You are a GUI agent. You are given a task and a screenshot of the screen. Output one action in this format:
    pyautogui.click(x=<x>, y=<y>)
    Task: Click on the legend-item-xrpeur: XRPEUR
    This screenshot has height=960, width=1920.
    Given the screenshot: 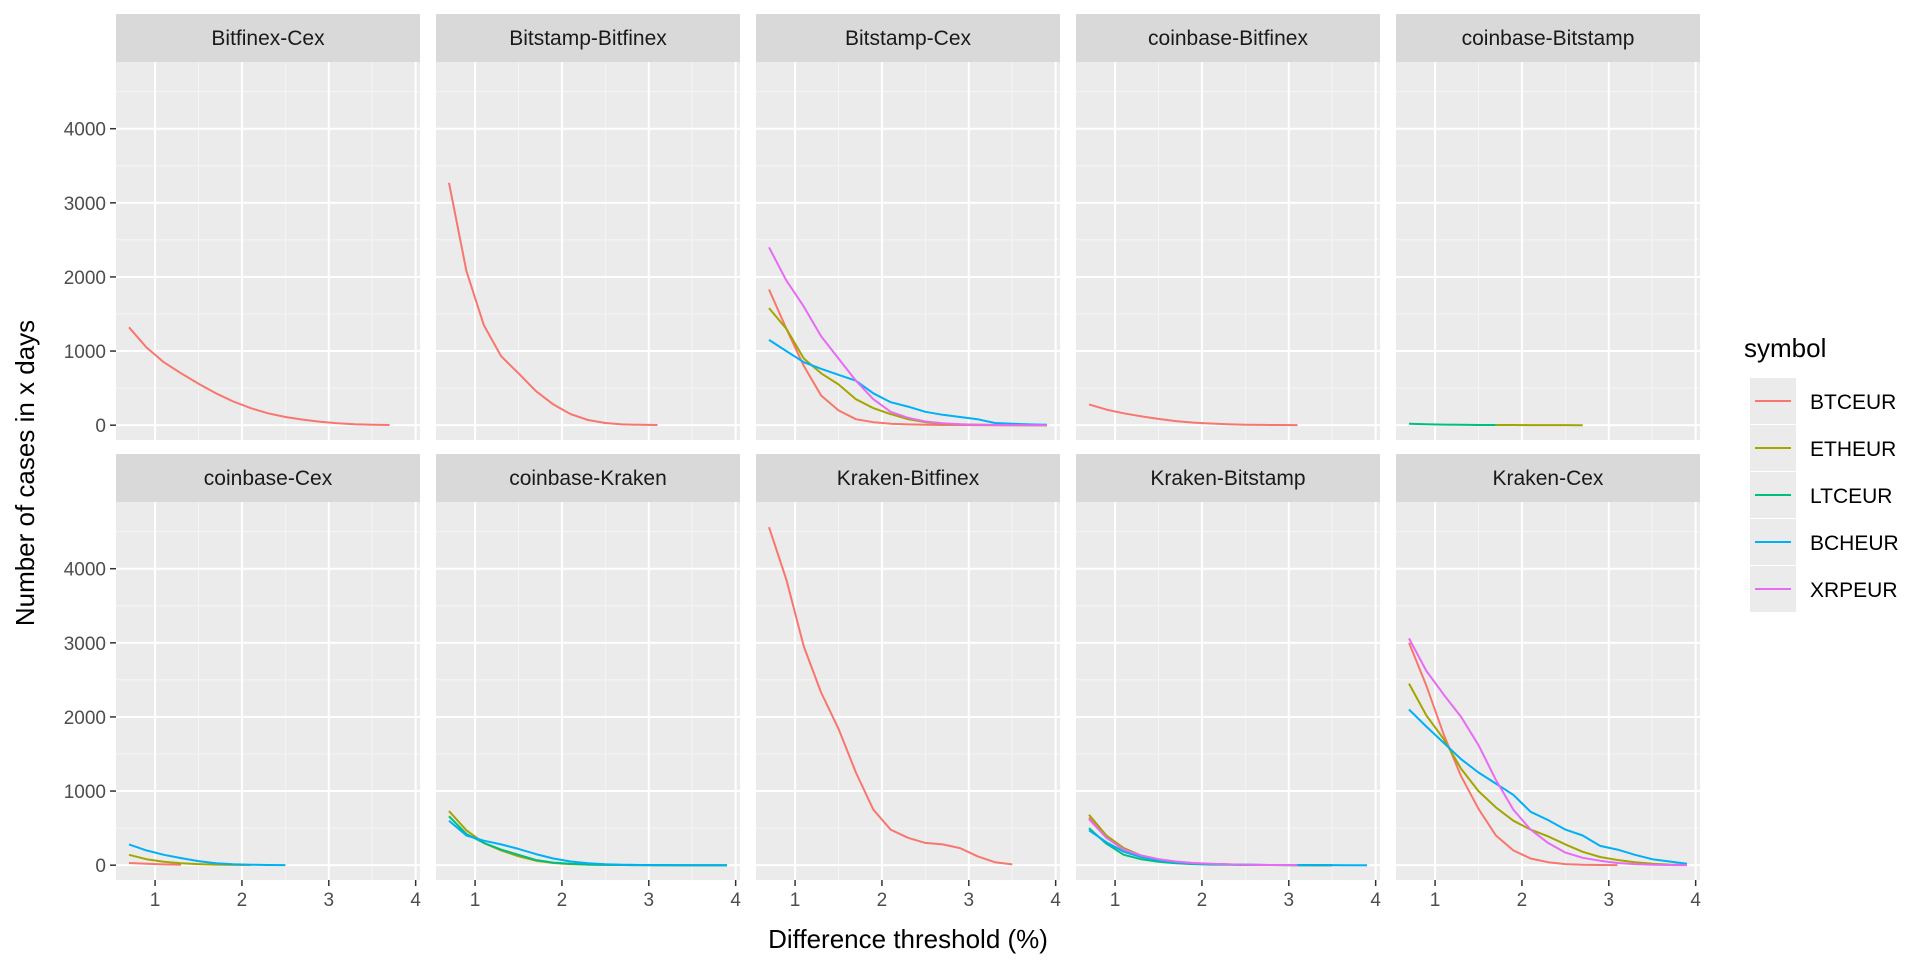 What is the action you would take?
    pyautogui.click(x=1824, y=589)
    